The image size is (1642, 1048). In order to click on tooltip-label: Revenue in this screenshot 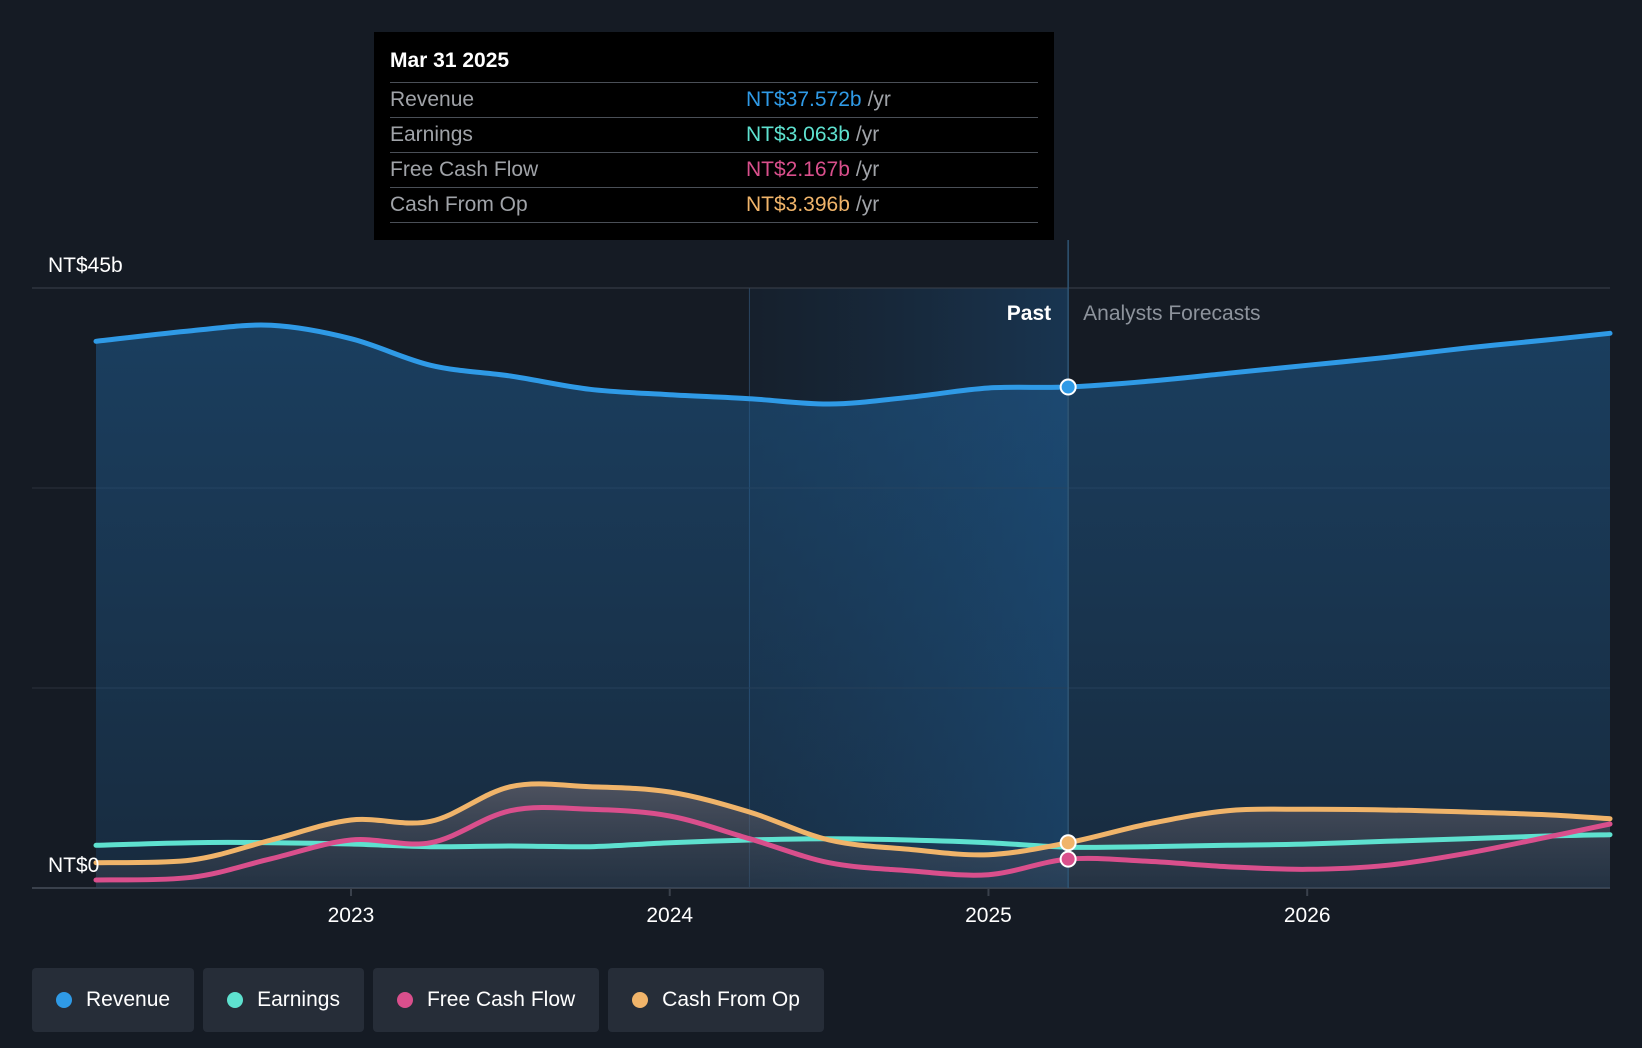, I will do `click(432, 99)`.